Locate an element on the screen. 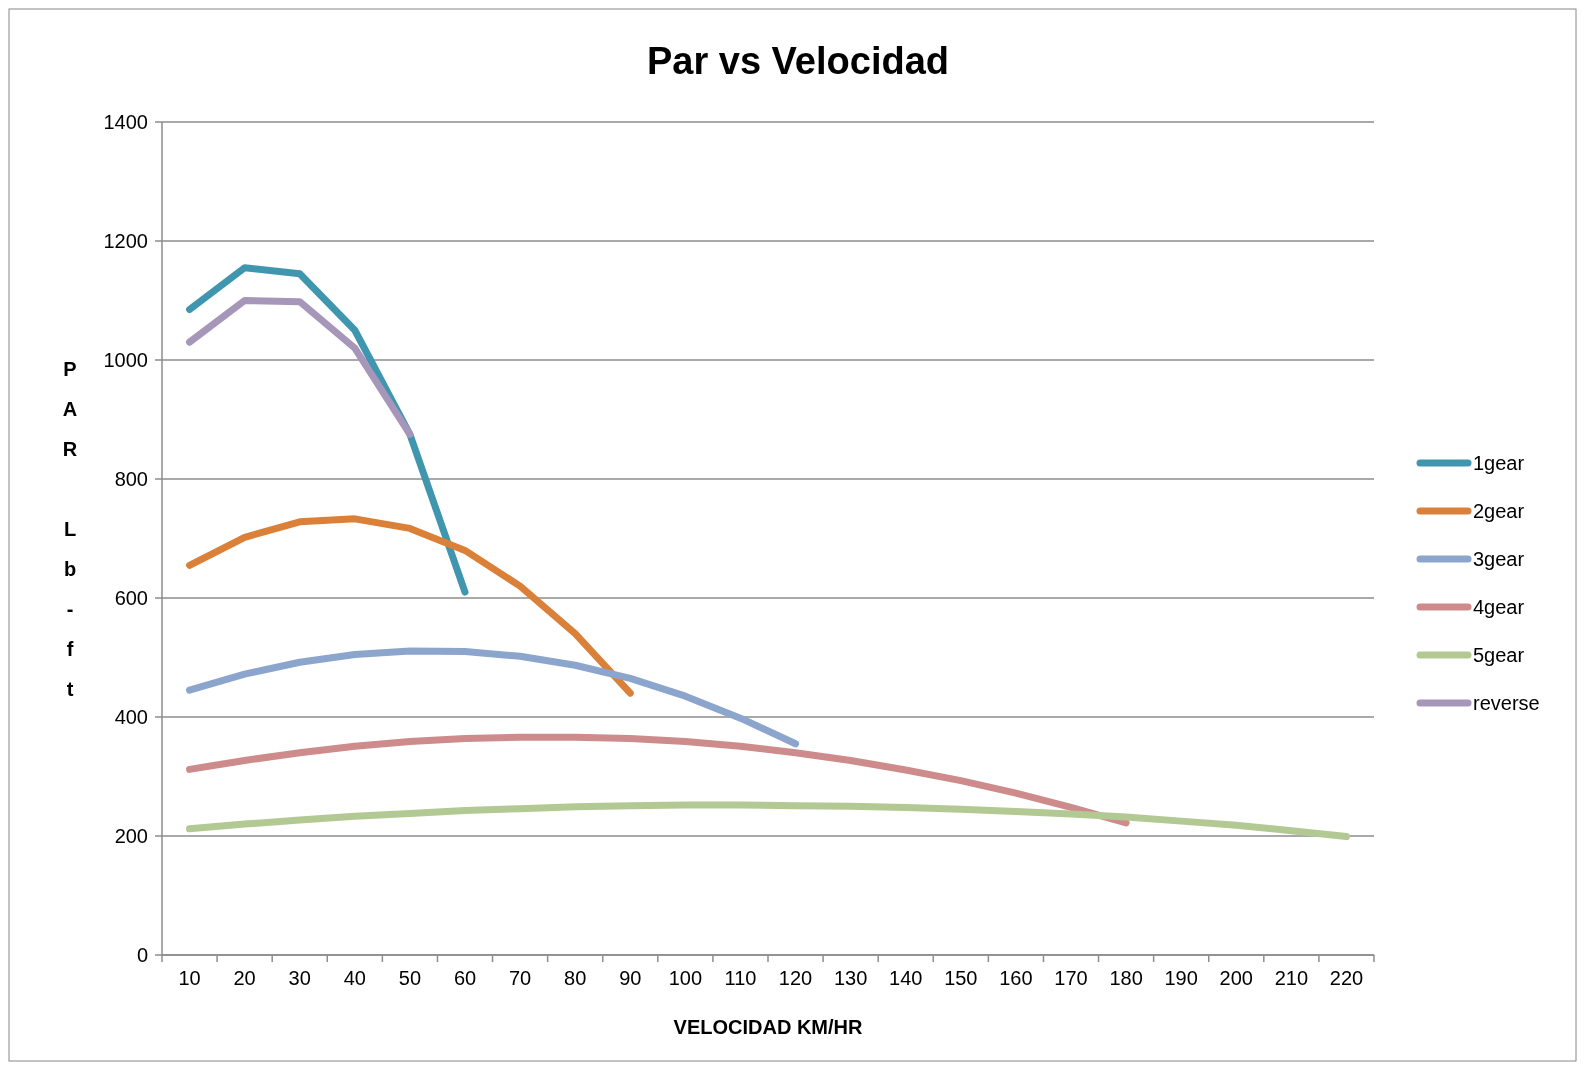 The height and width of the screenshot is (1070, 1585). chart-title: Par vs Velocidad is located at coordinates (798, 61).